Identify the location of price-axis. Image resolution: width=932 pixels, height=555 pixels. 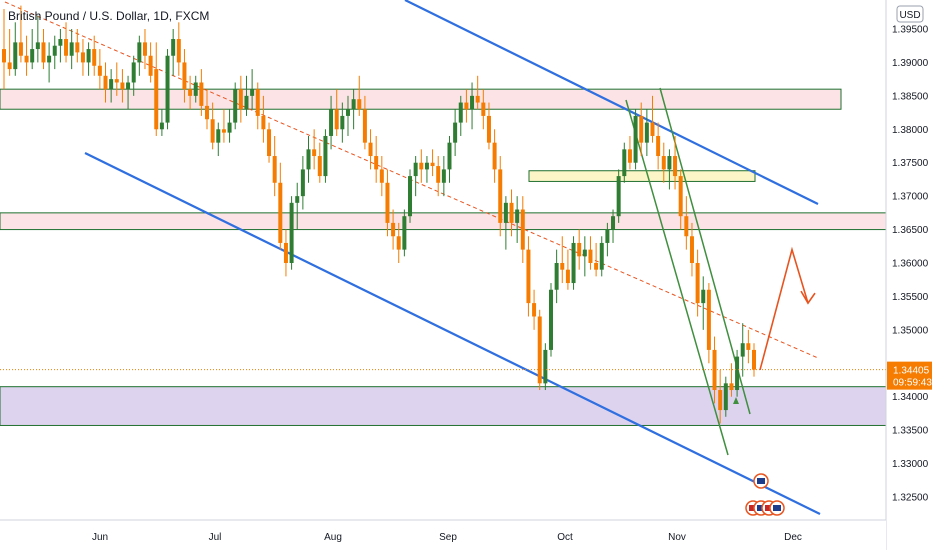
(909, 275).